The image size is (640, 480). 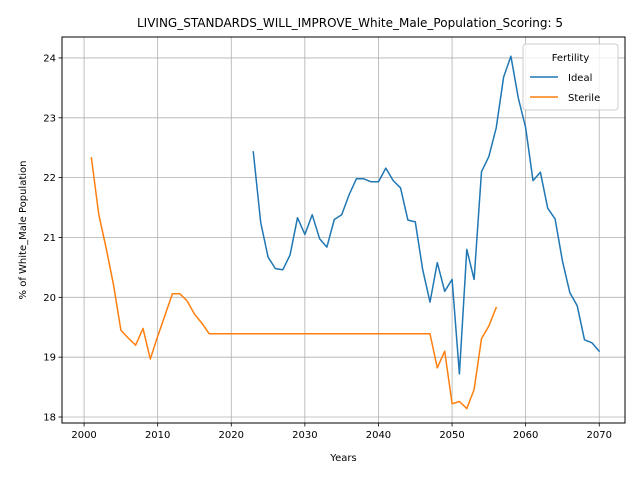 I want to click on y-tick-label: 23, so click(x=49, y=118).